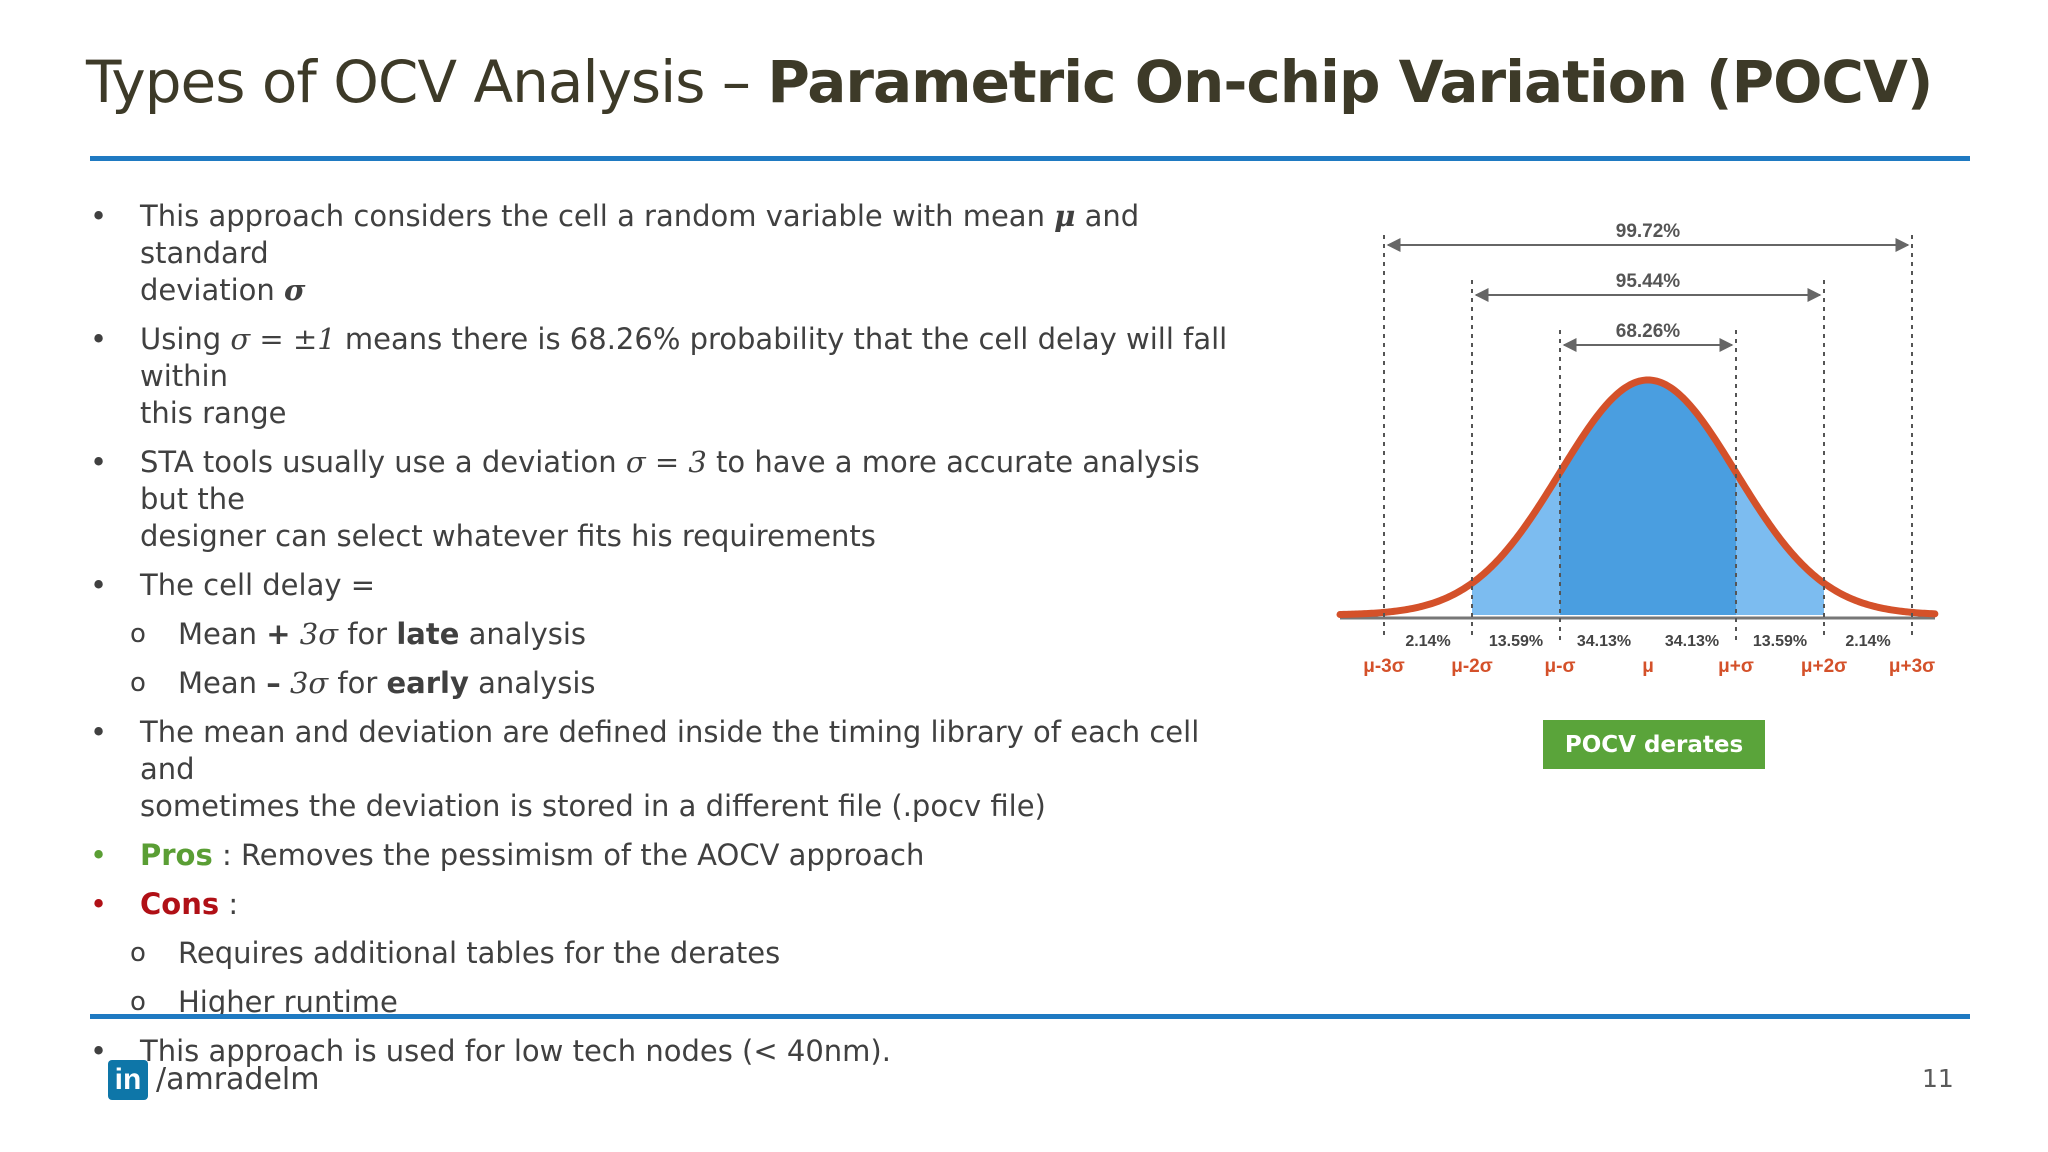 This screenshot has height=1152, width=2048. Describe the element at coordinates (666, 462) in the screenshot. I see `math: σ = 3` at that location.